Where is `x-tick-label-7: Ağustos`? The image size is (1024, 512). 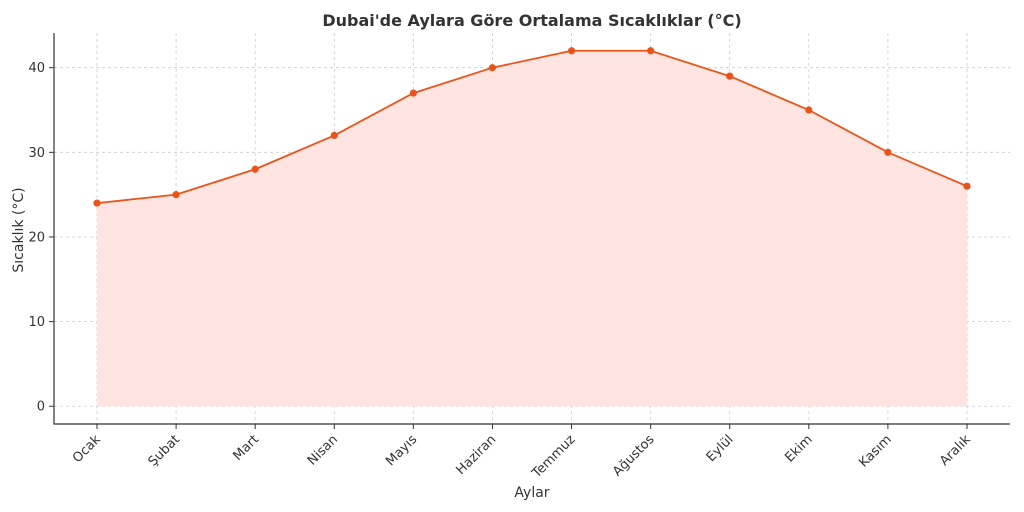 x-tick-label-7: Ağustos is located at coordinates (634, 456).